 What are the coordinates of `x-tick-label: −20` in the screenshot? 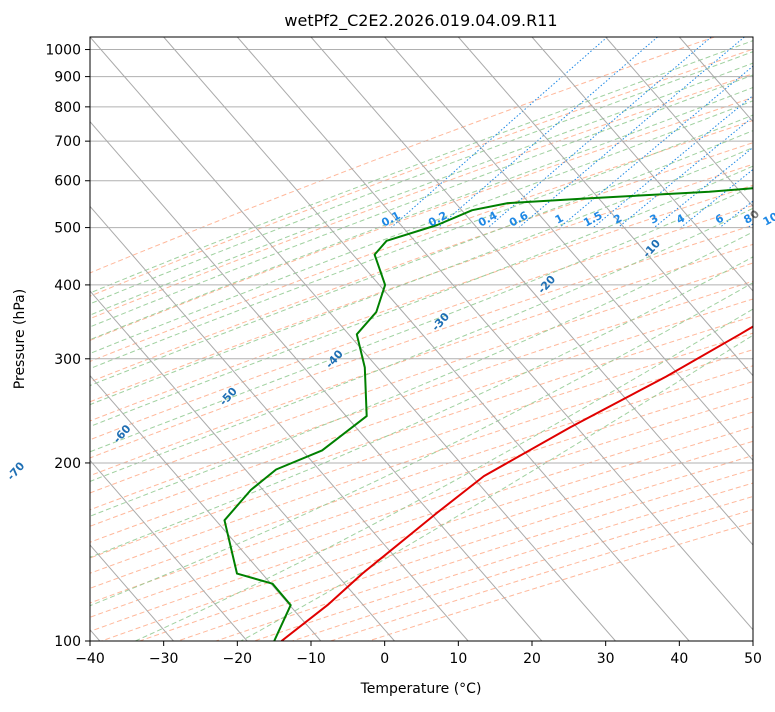 It's located at (238, 659).